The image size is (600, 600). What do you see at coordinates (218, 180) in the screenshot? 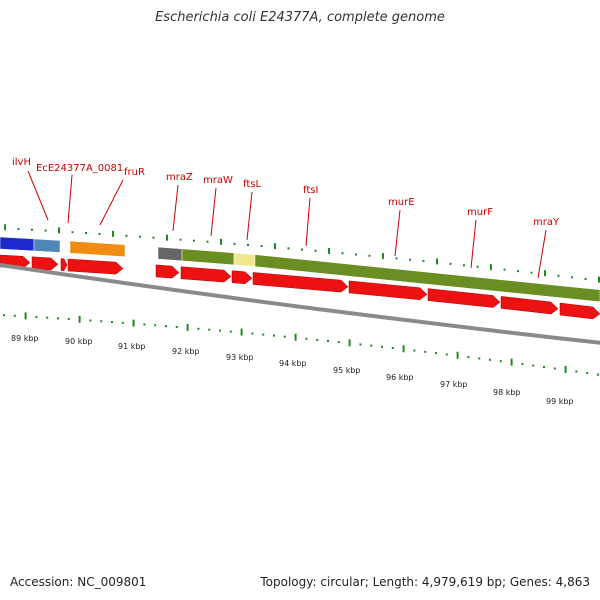
I see `gene-label-mraW: mraW` at bounding box center [218, 180].